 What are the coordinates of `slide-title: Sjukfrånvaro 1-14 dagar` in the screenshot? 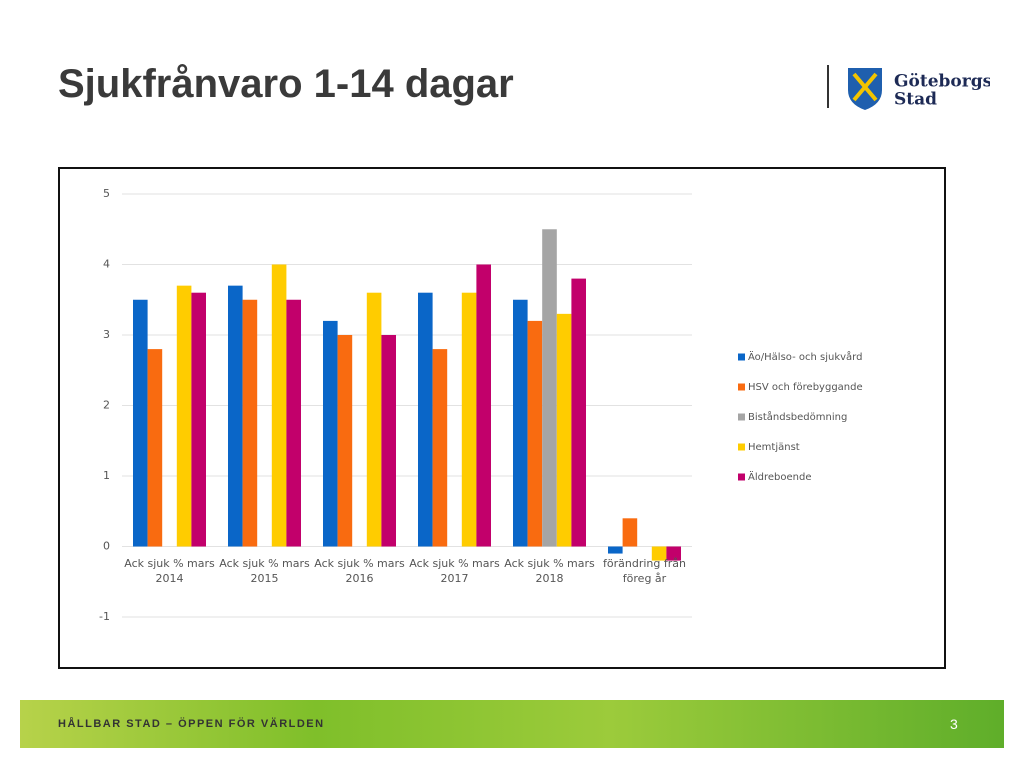 It's located at (286, 84).